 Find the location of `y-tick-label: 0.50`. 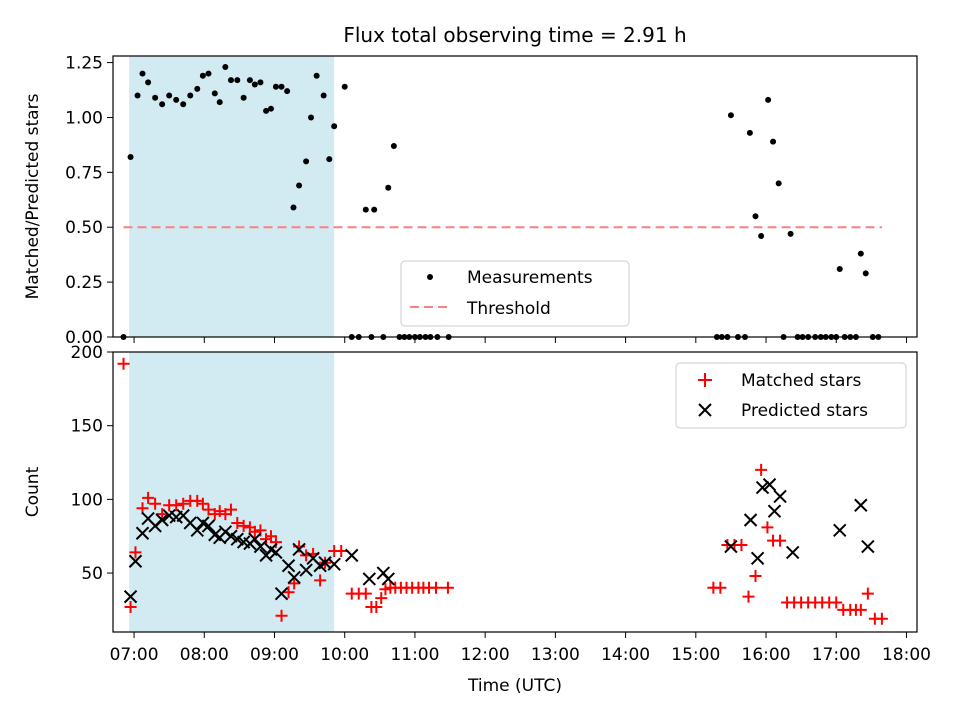

y-tick-label: 0.50 is located at coordinates (84, 228).